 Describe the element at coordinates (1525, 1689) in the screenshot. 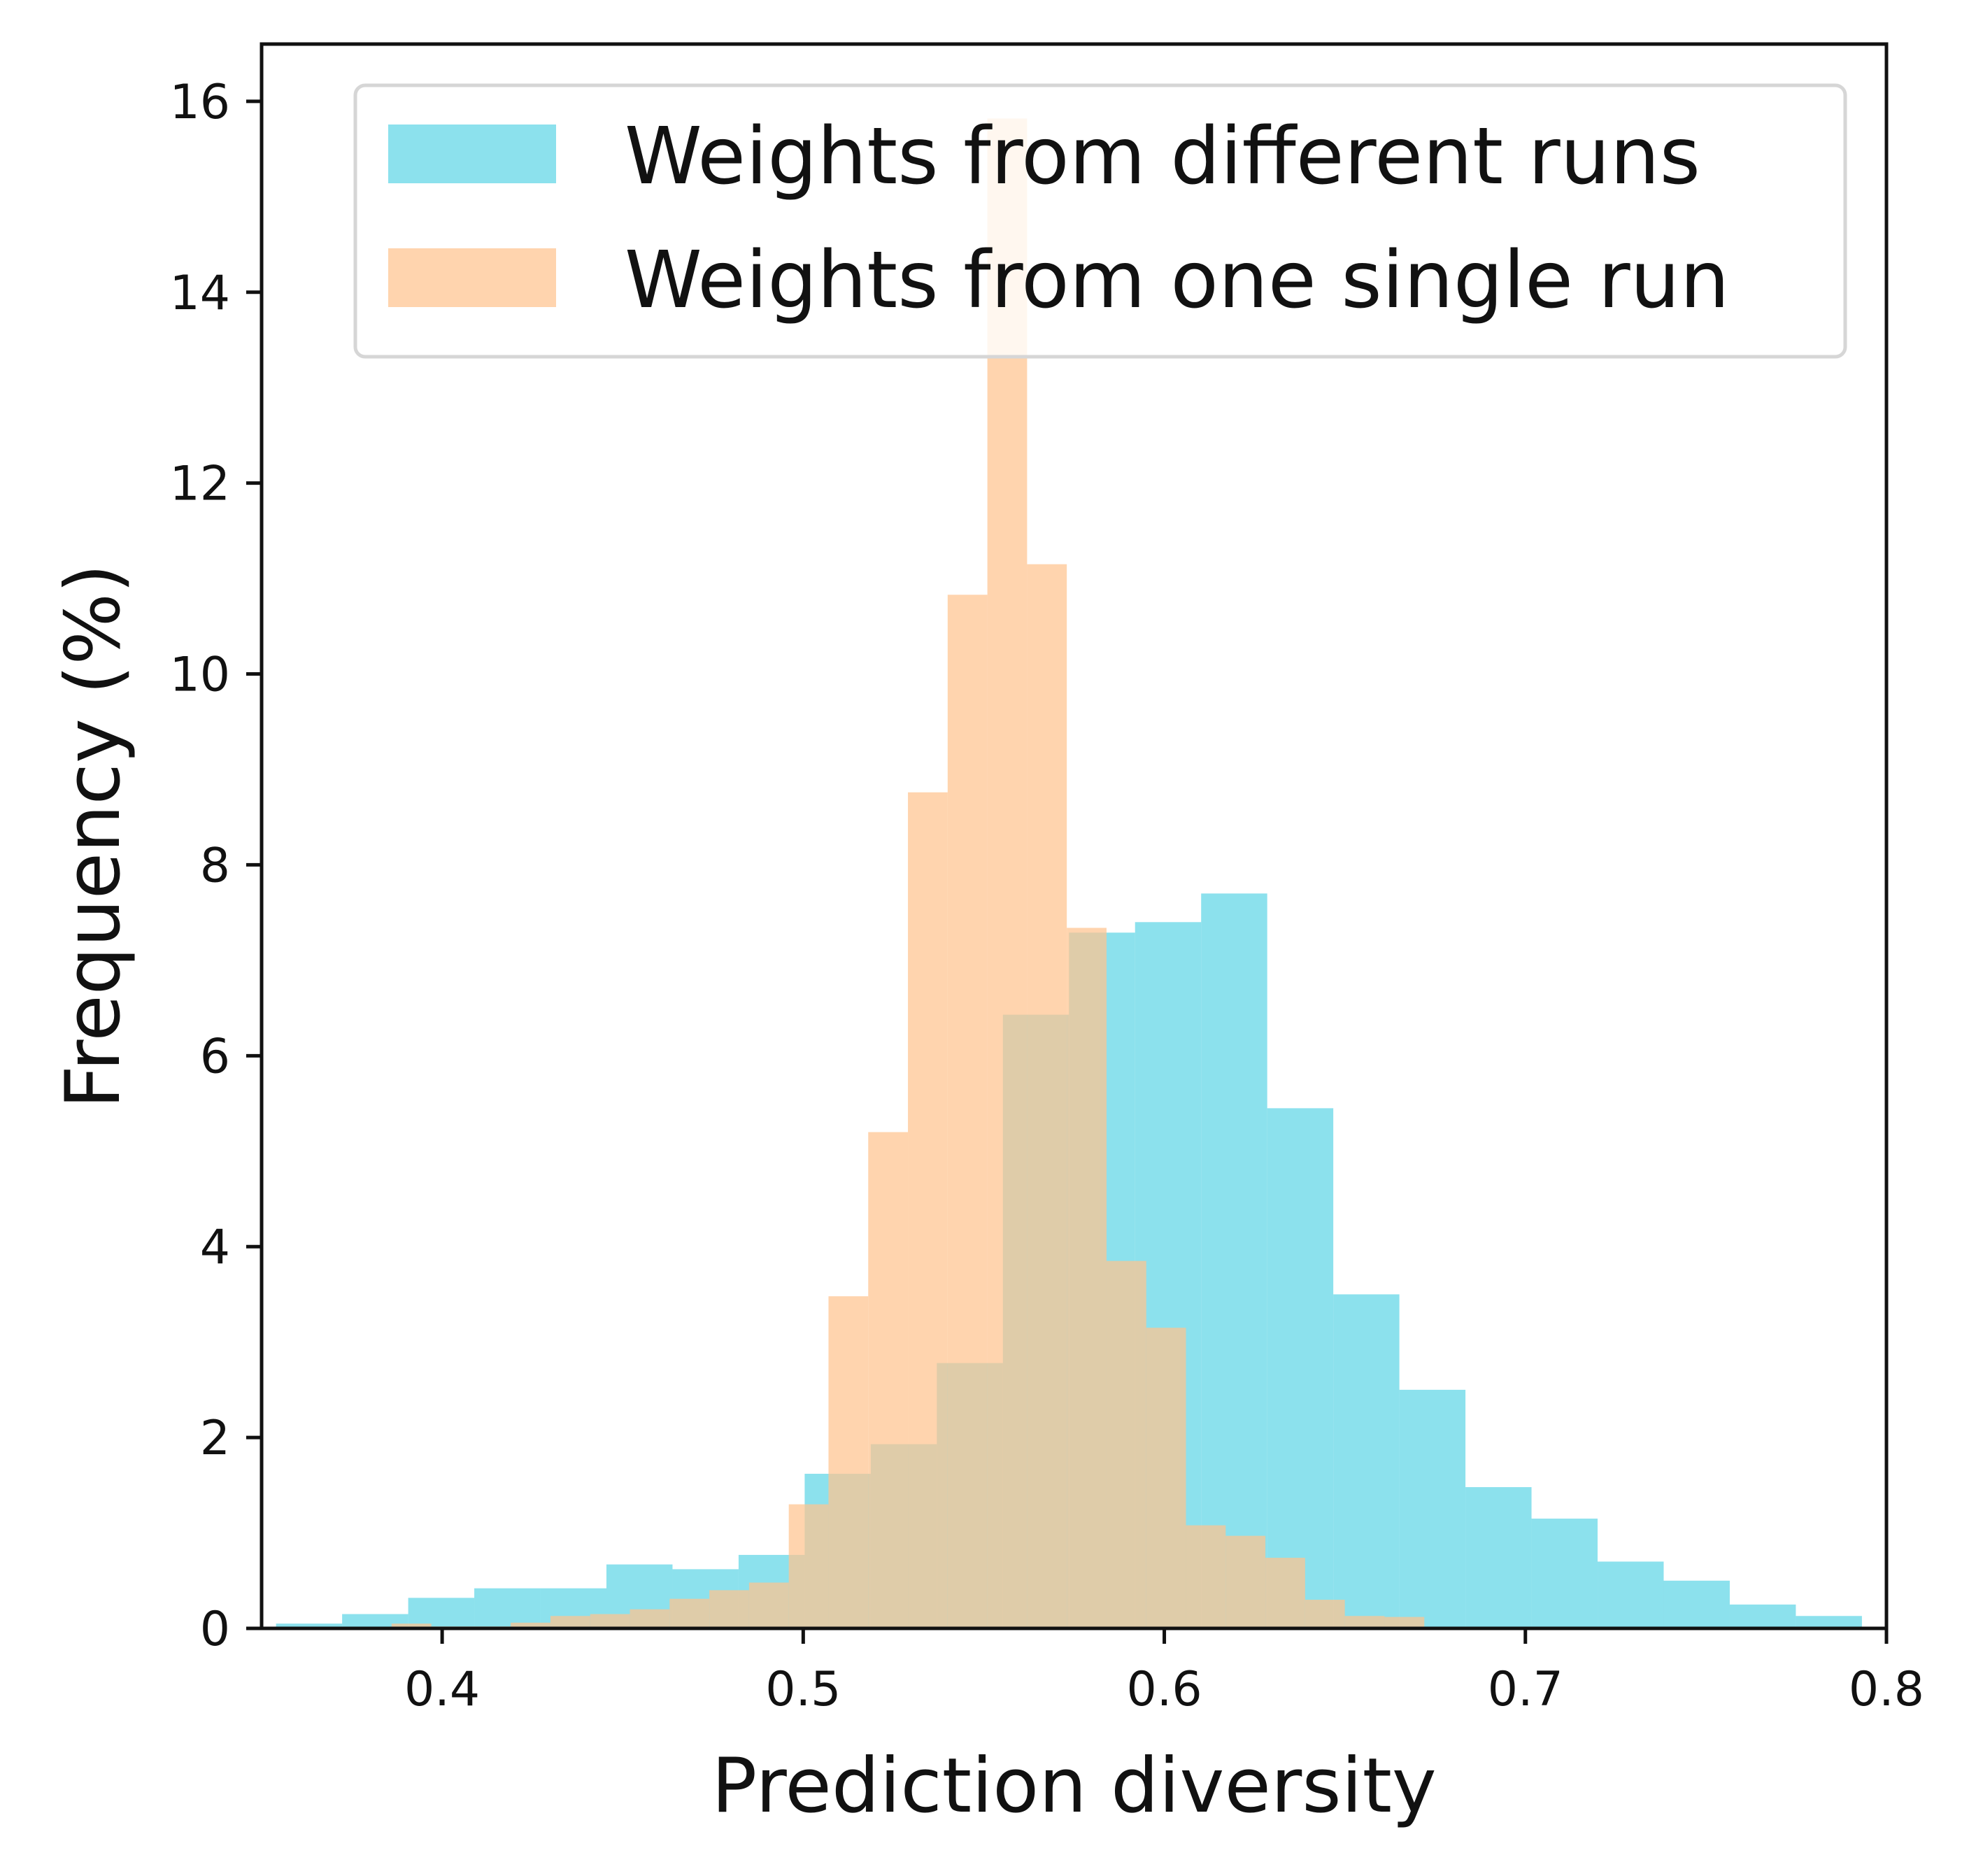

I see `x-tick-label: 0.7` at that location.